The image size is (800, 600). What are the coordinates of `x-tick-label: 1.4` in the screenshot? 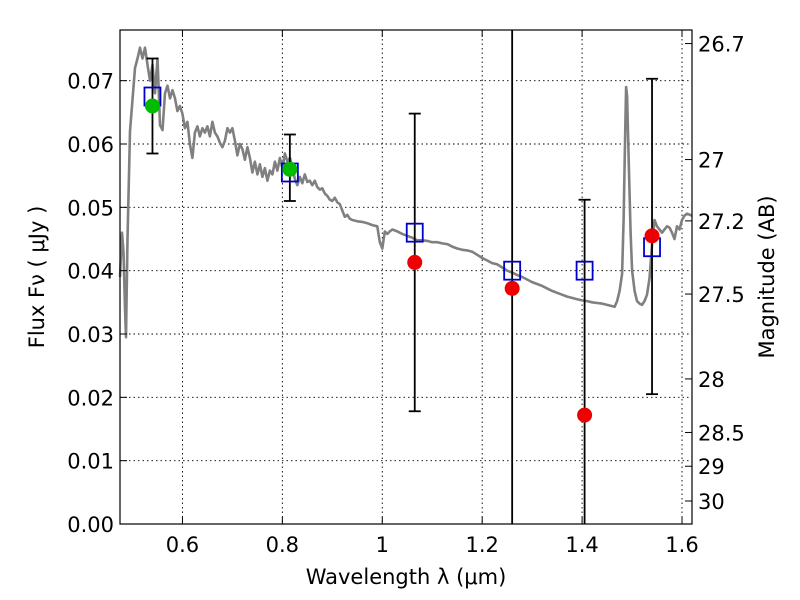 It's located at (581, 545).